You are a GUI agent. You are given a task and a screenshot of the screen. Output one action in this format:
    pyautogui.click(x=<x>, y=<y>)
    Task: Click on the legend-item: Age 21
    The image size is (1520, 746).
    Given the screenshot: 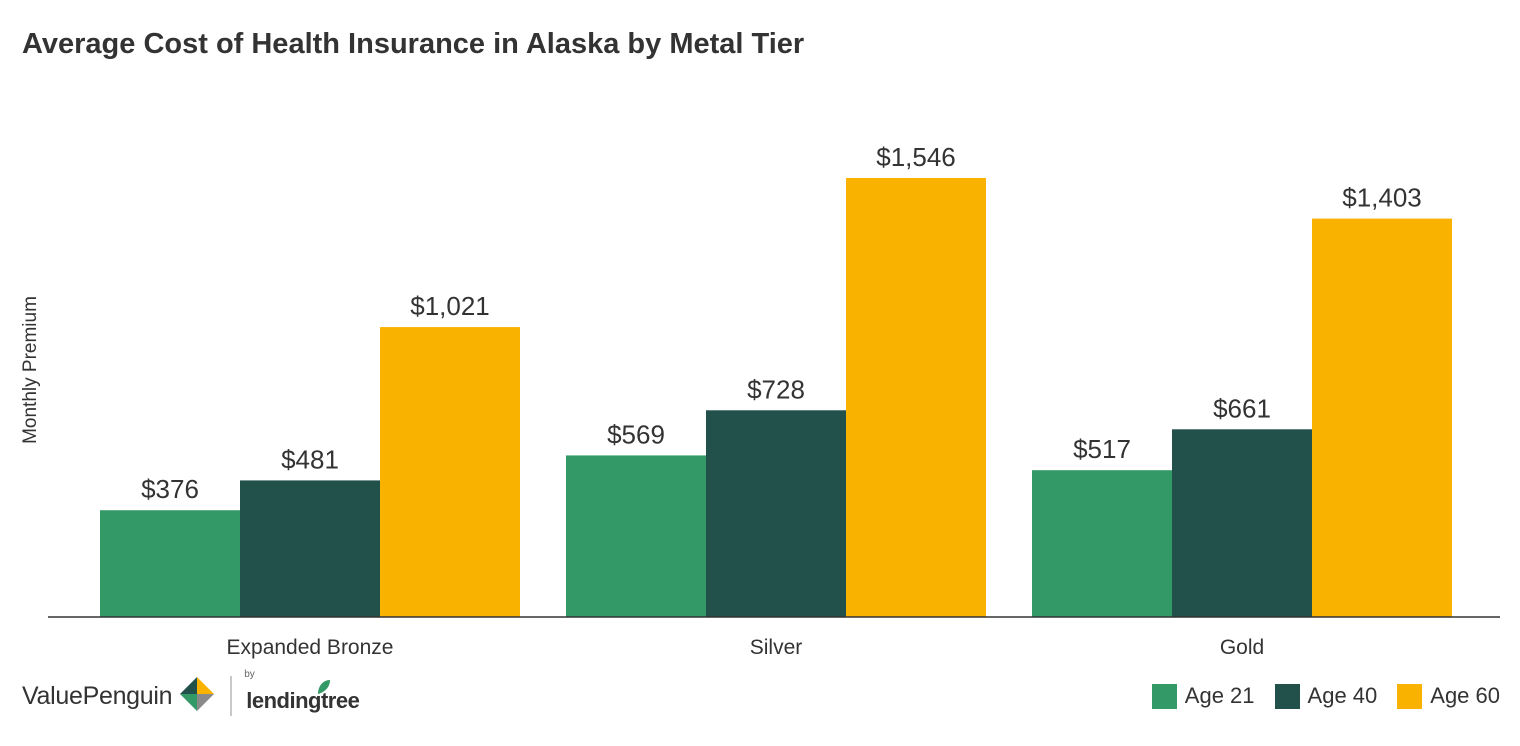 What is the action you would take?
    pyautogui.click(x=1203, y=696)
    